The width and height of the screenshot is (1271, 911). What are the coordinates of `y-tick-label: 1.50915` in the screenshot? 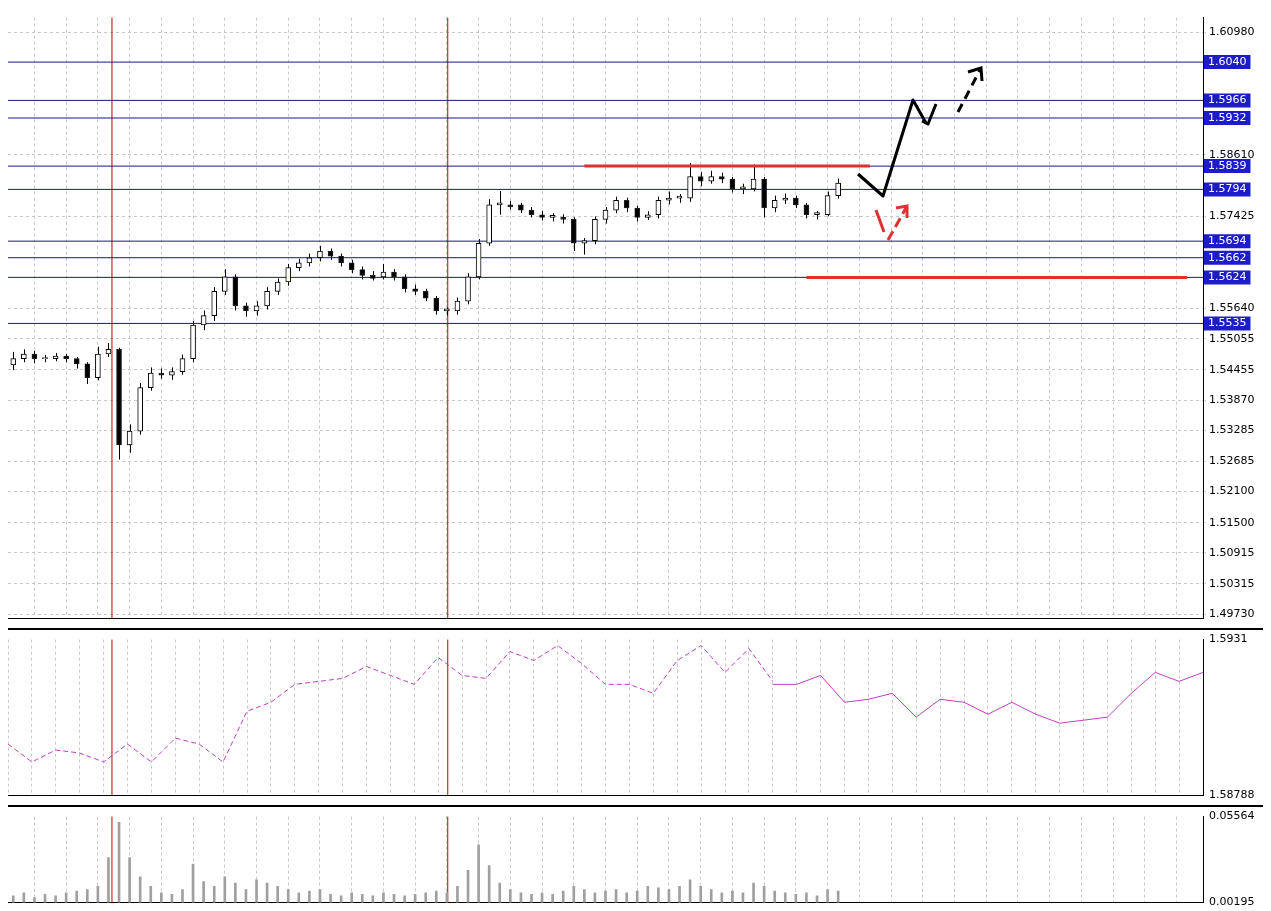 It's located at (1232, 552).